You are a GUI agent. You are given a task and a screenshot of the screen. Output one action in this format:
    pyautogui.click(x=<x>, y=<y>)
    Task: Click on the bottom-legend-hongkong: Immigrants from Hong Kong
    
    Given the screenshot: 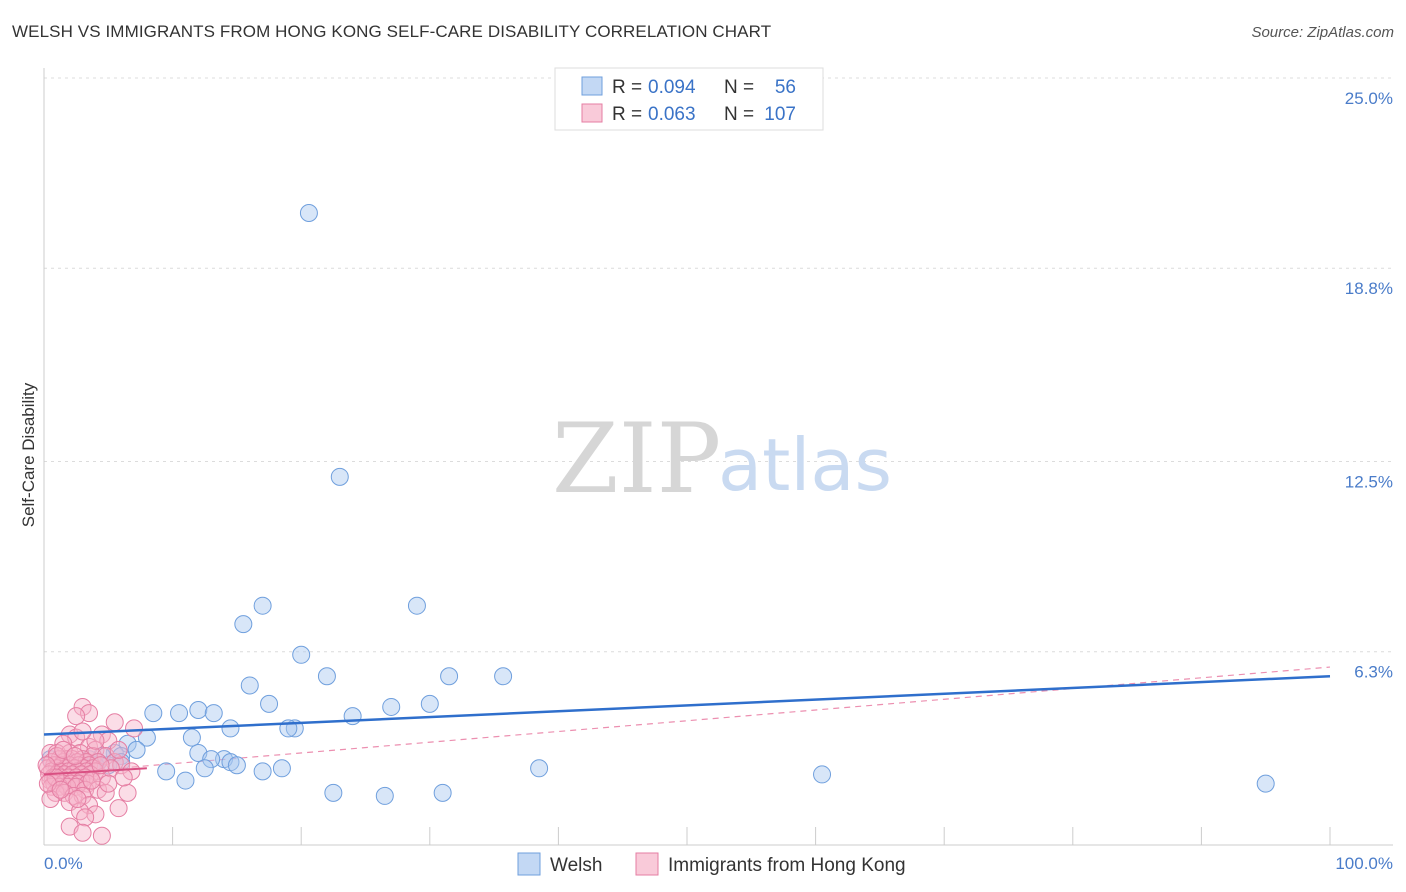 What is the action you would take?
    pyautogui.click(x=787, y=865)
    